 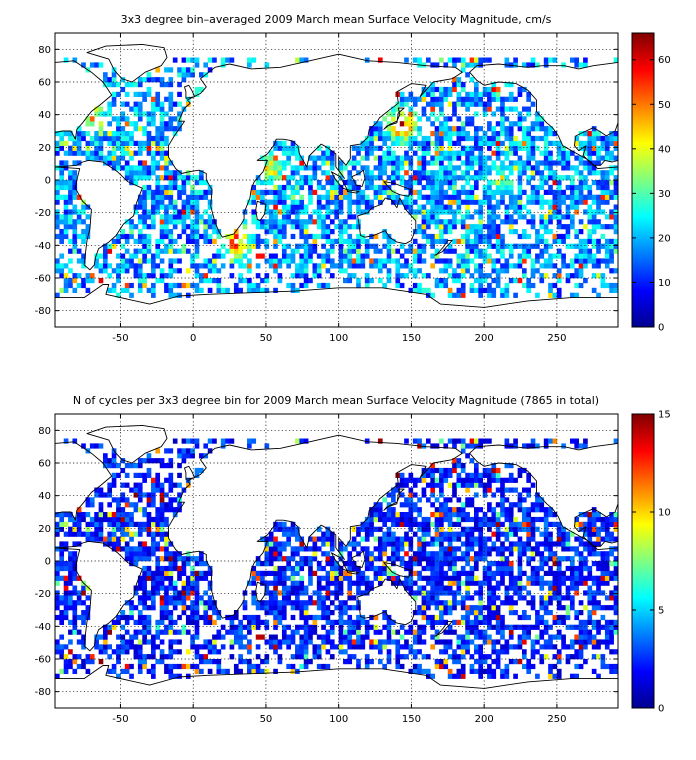 What do you see at coordinates (193, 338) in the screenshot?
I see `velocity-x-tick-label: 0` at bounding box center [193, 338].